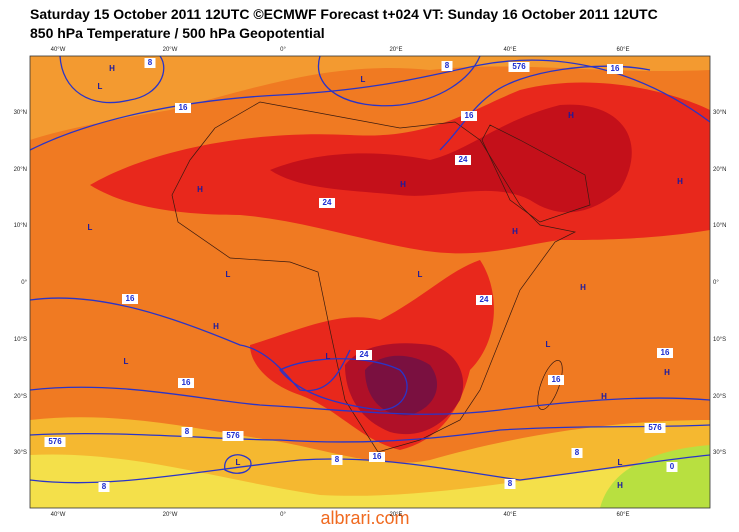 This screenshot has width=739, height=532. What do you see at coordinates (401, 385) in the screenshot?
I see `hottest-south` at bounding box center [401, 385].